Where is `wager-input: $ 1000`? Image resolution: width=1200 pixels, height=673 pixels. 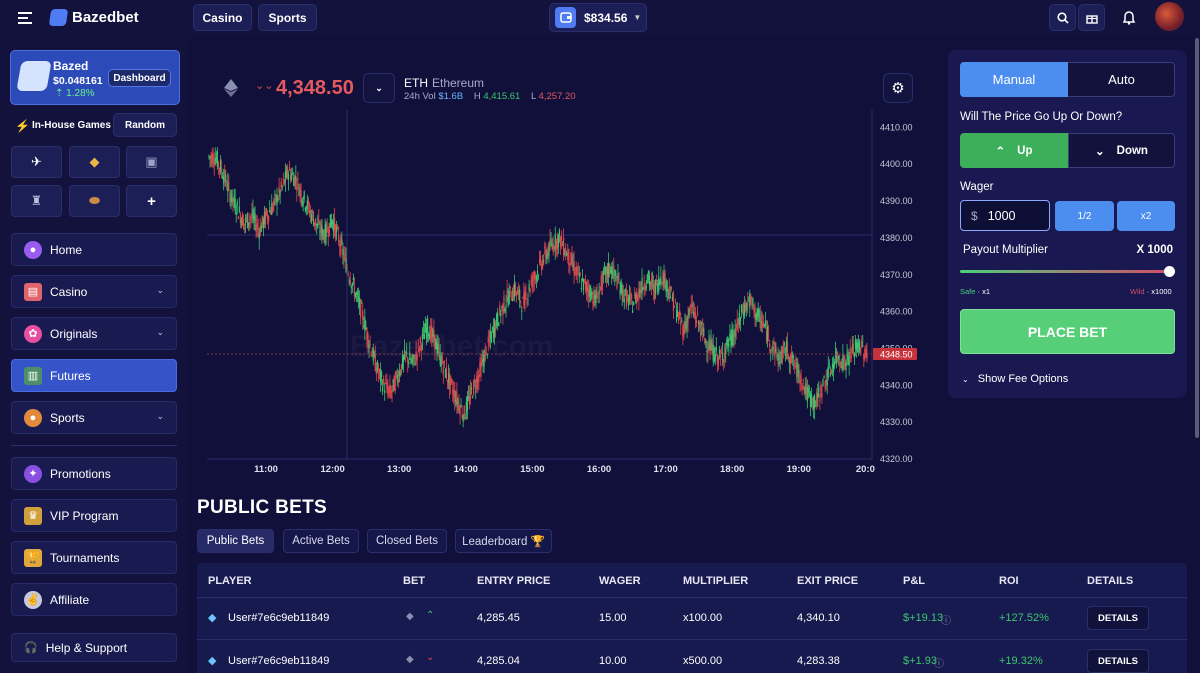 wager-input: $ 1000 is located at coordinates (1005, 215).